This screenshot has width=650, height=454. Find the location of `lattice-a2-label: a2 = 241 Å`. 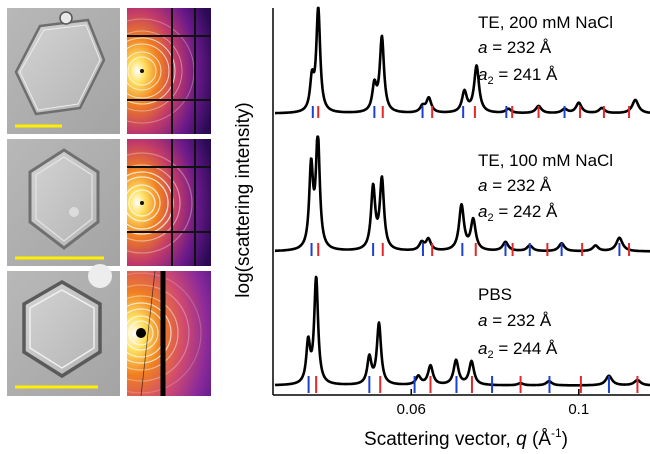

lattice-a2-label: a2 = 241 Å is located at coordinates (518, 76).